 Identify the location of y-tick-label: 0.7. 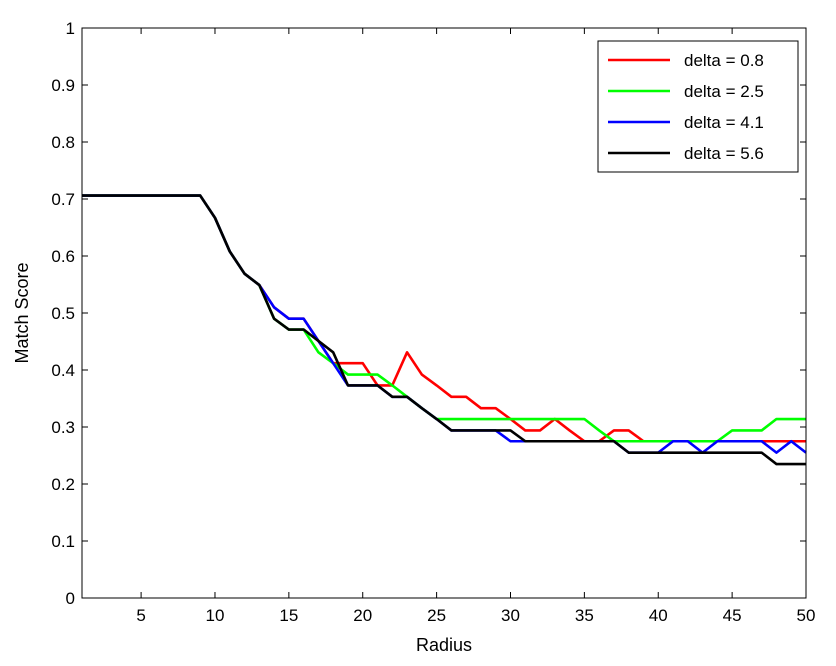
(63, 199).